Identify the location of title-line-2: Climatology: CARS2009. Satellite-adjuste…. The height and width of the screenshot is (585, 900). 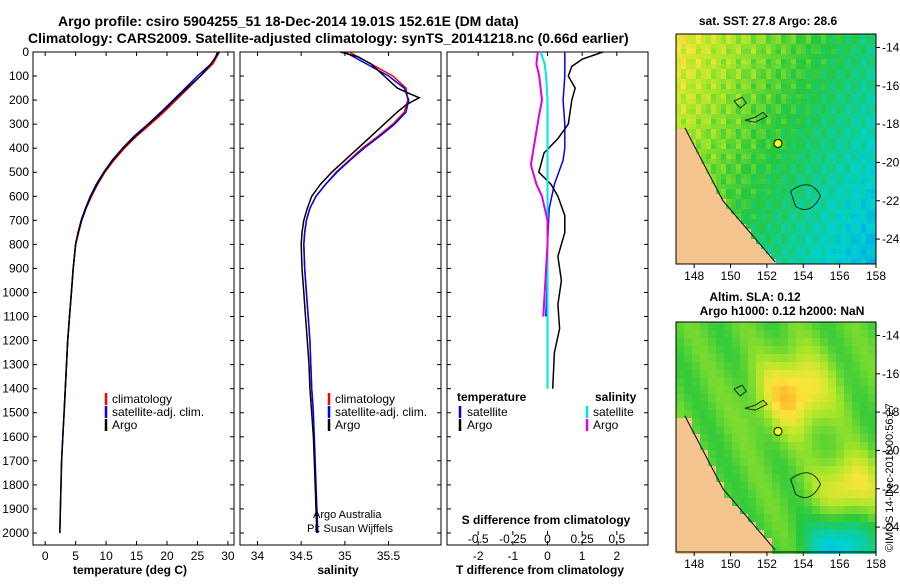
(328, 38).